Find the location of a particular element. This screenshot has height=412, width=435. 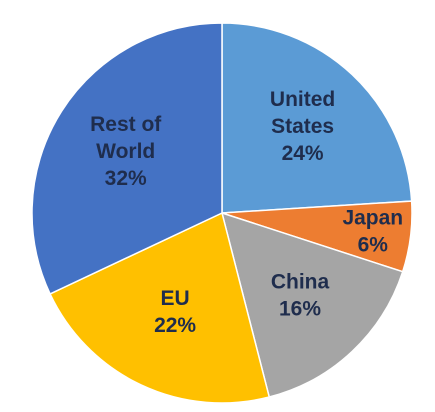

pie-value-label: 16% is located at coordinates (300, 308).